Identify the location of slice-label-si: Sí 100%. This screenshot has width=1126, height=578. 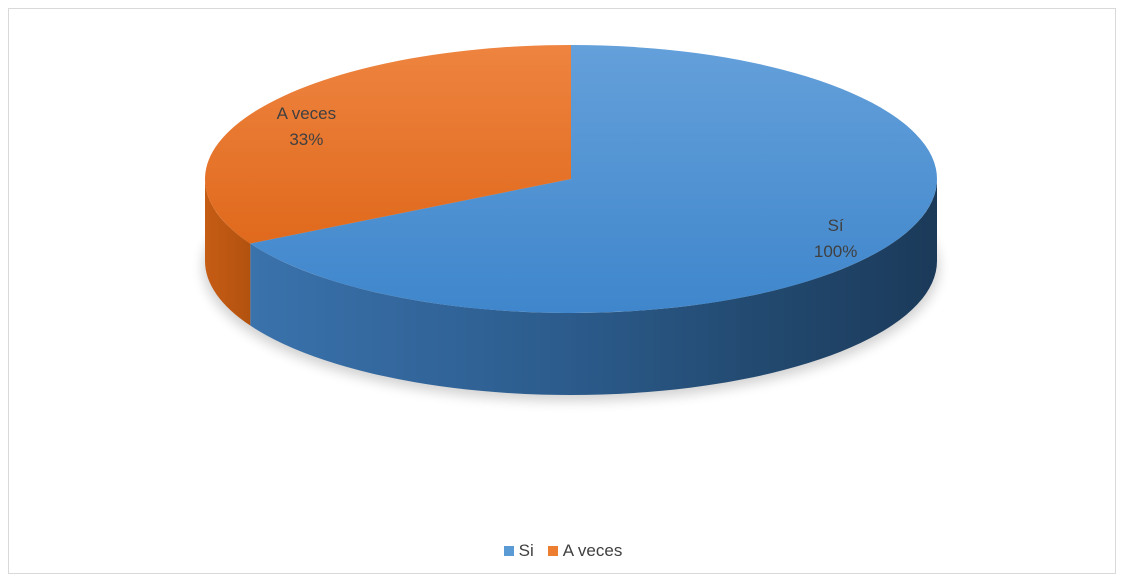
(835, 238).